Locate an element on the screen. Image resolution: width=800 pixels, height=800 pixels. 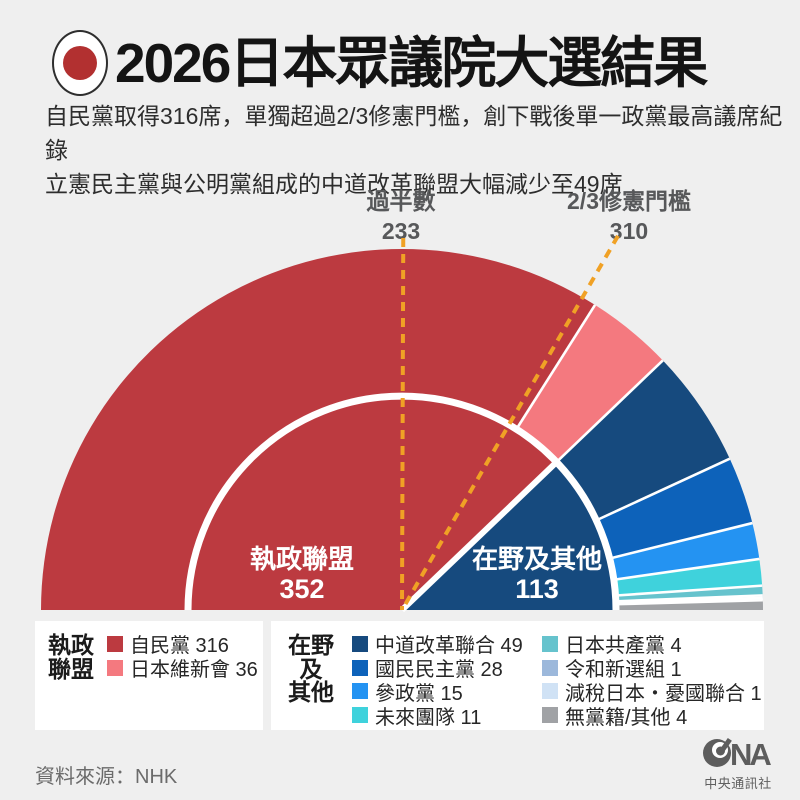
header: 2026日本眾議院大選結果 is located at coordinates (380, 63).